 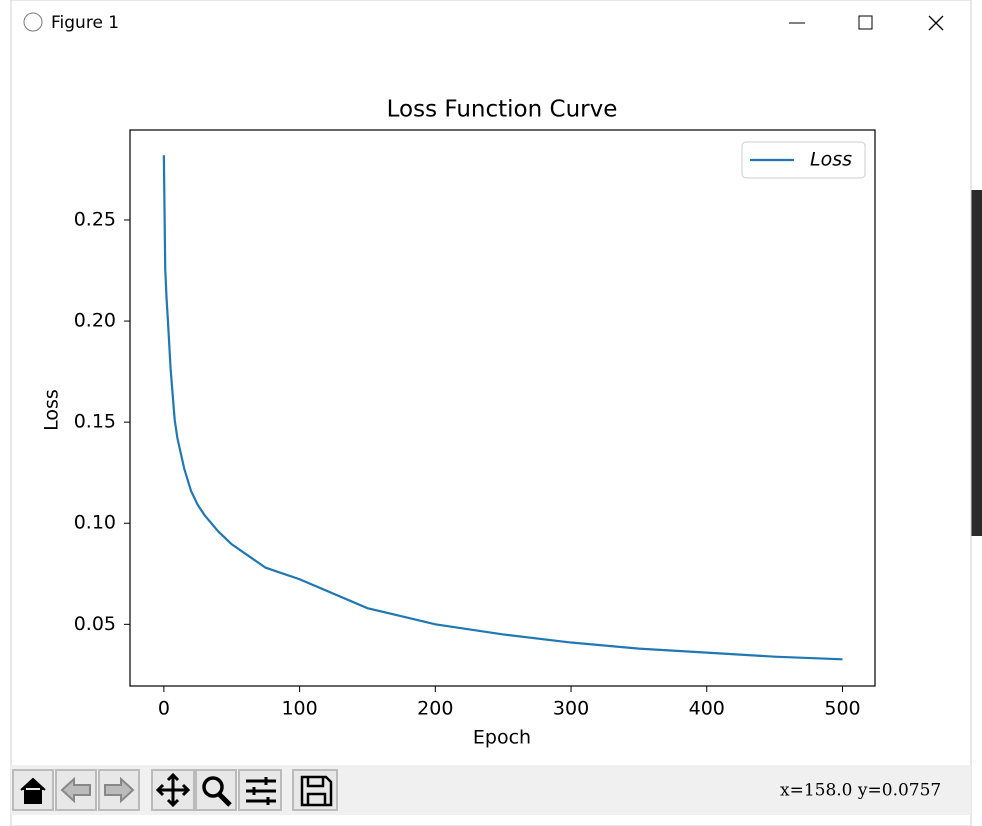 What do you see at coordinates (261, 791) in the screenshot?
I see `configure-icon` at bounding box center [261, 791].